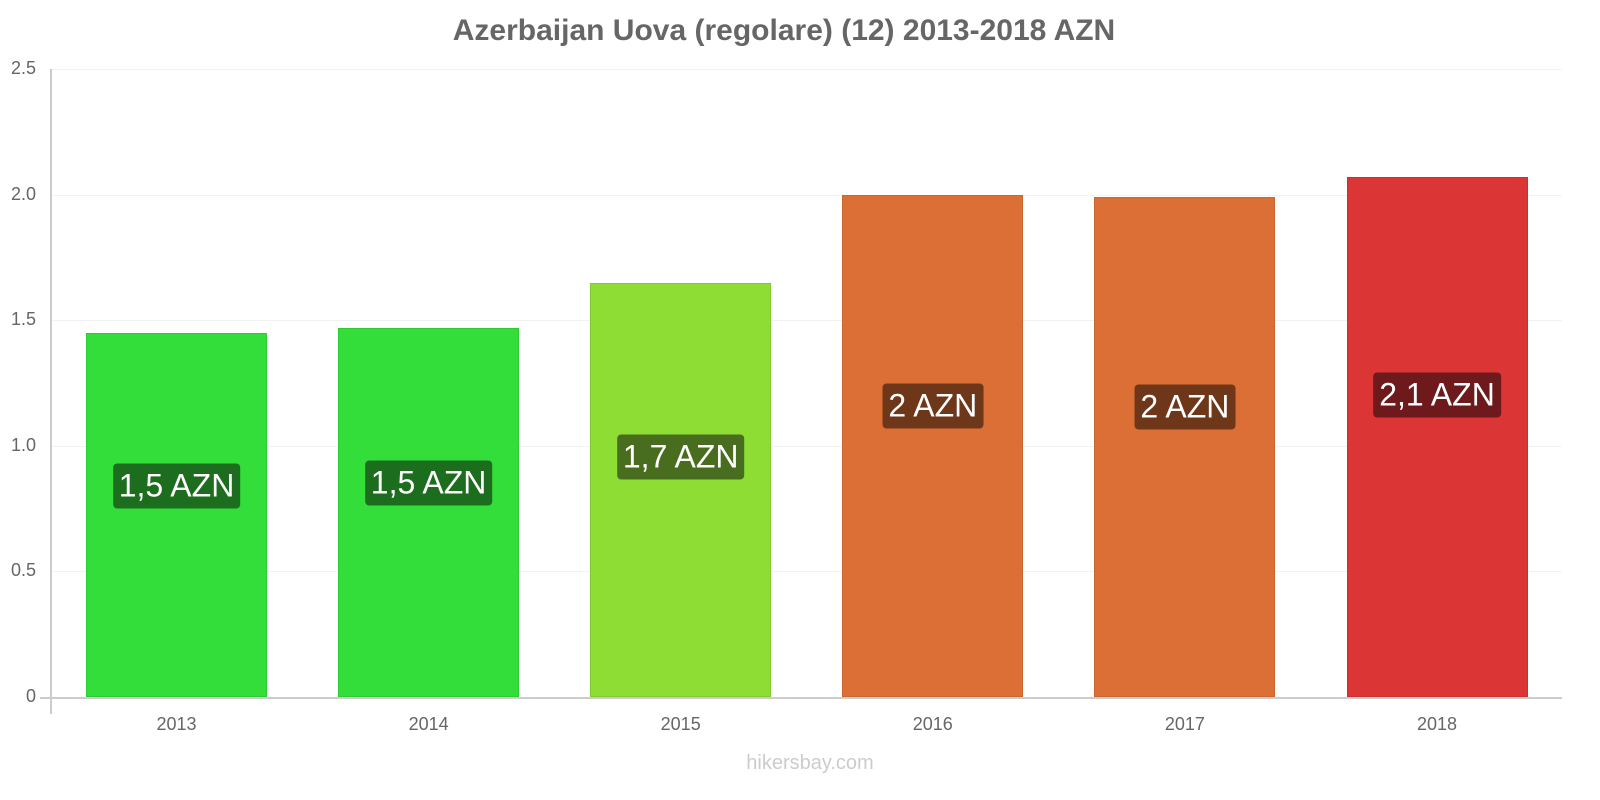 This screenshot has height=800, width=1600. What do you see at coordinates (1437, 724) in the screenshot?
I see `x-tick-label: 2018` at bounding box center [1437, 724].